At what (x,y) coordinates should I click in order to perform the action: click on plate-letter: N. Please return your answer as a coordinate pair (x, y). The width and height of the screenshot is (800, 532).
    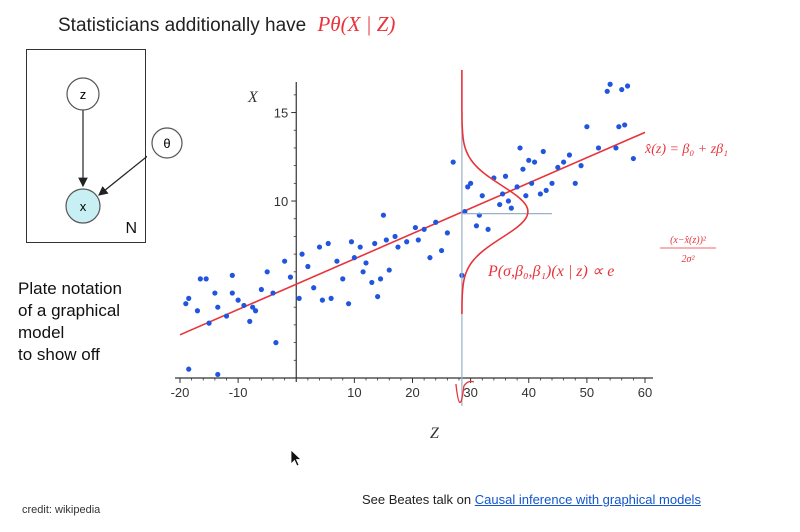
    Looking at the image, I should click on (131, 228).